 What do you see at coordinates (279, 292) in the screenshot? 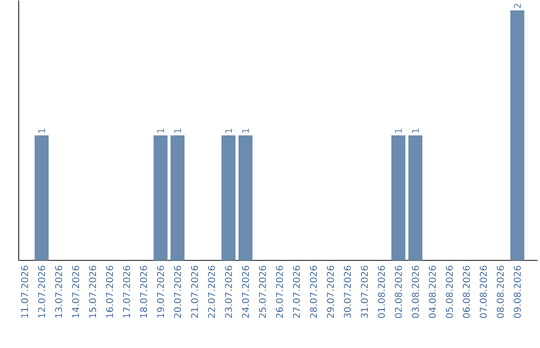
I see `x-tick-label: 26.07.2026` at bounding box center [279, 292].